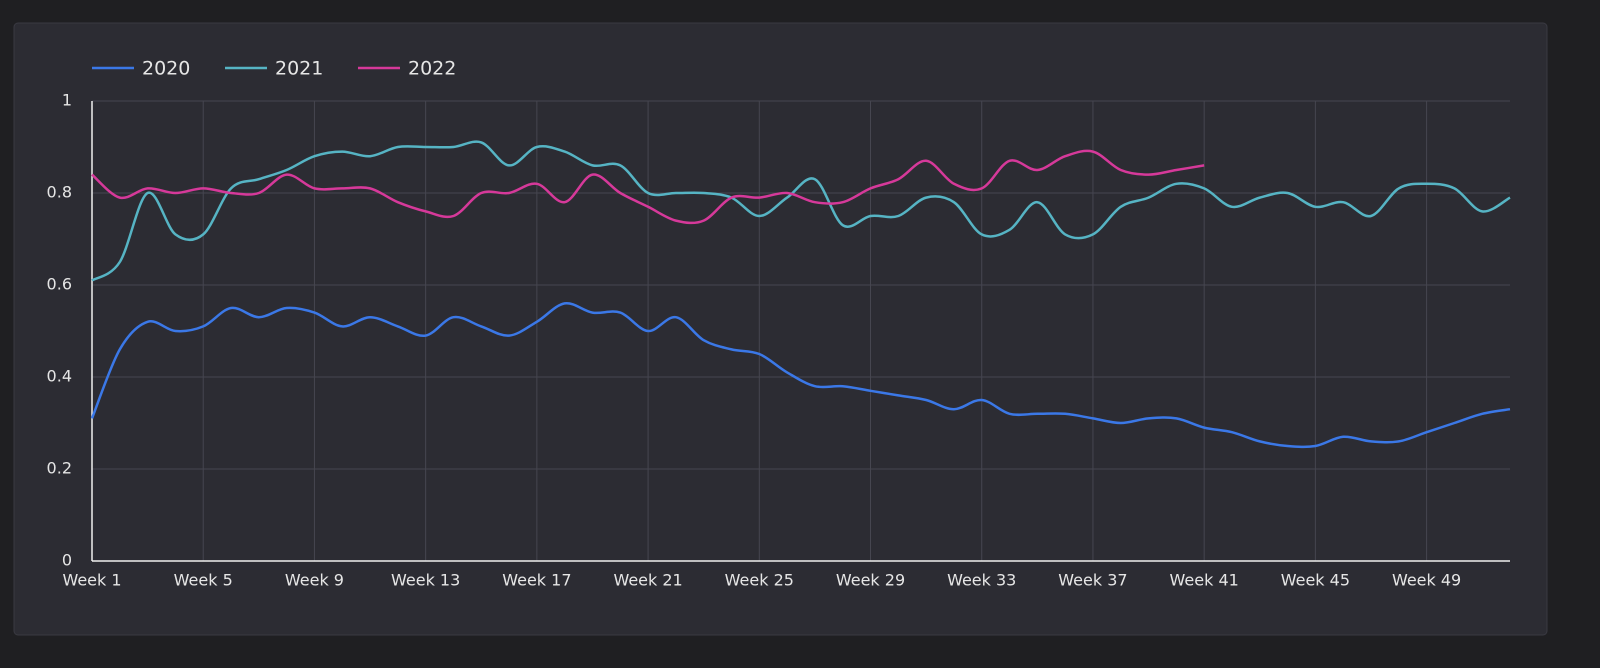 The image size is (1600, 668). Describe the element at coordinates (59, 192) in the screenshot. I see `y-tick-label: 0.8` at that location.